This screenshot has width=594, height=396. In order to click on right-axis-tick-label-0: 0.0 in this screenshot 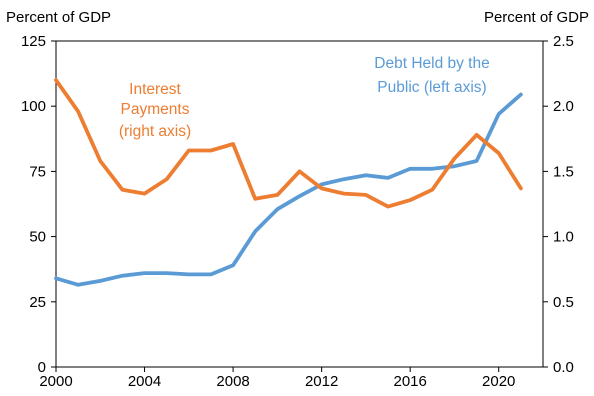, I will do `click(563, 367)`.